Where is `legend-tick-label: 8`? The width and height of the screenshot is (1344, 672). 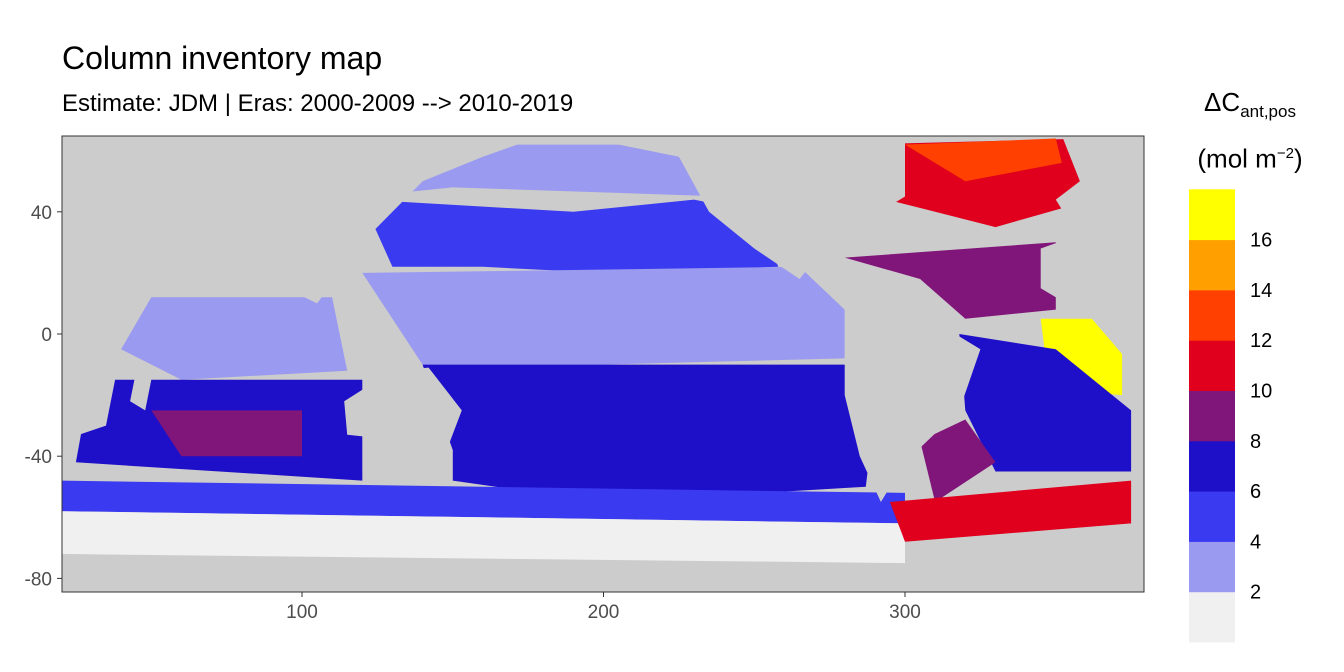 legend-tick-label: 8 is located at coordinates (1255, 442).